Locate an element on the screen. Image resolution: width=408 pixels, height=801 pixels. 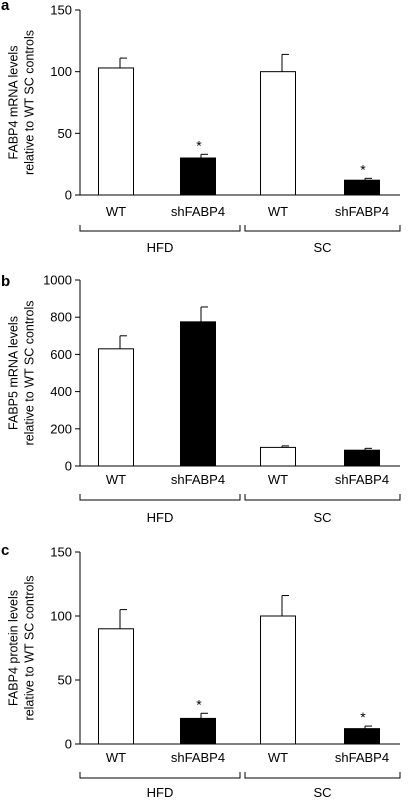
panel-letter: b is located at coordinates (5, 281).